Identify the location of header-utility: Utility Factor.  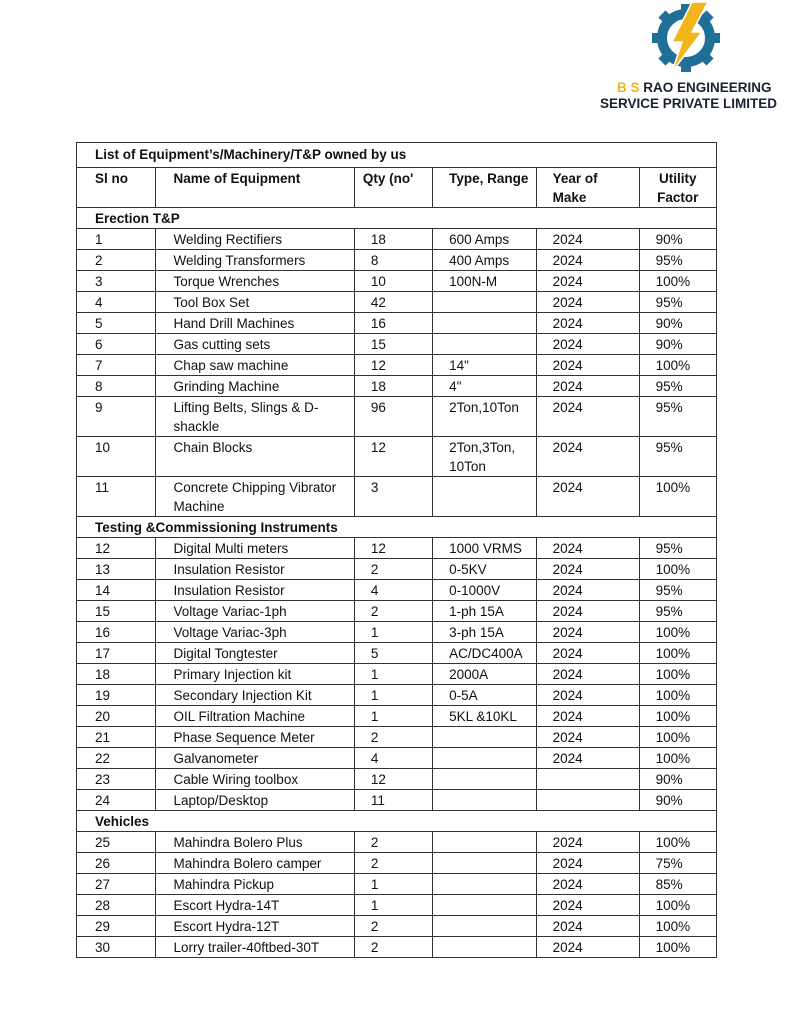
(678, 187).